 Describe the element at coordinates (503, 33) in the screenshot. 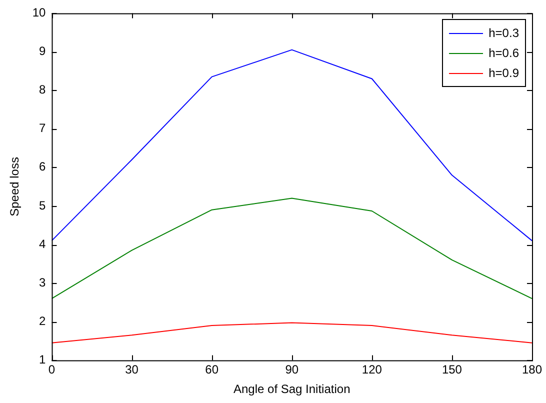

I see `legend-label: h=0.3` at that location.